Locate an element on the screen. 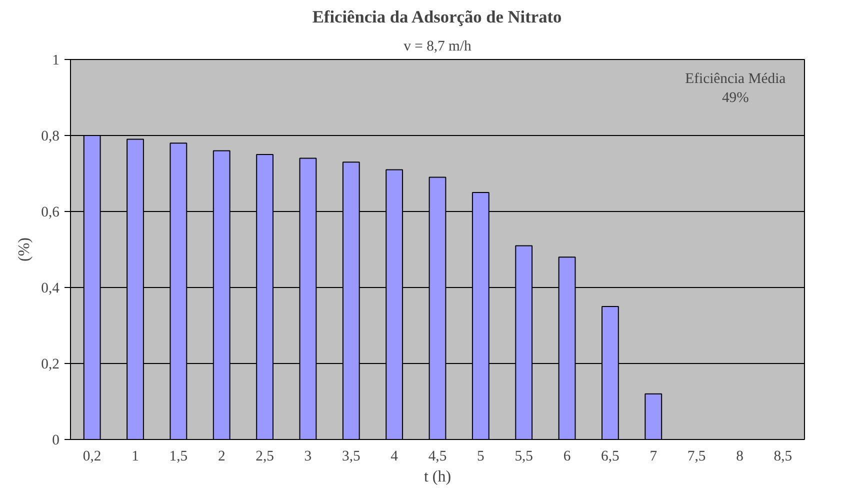 Image resolution: width=854 pixels, height=488 pixels. y-tick-label: 0,4 is located at coordinates (50, 288).